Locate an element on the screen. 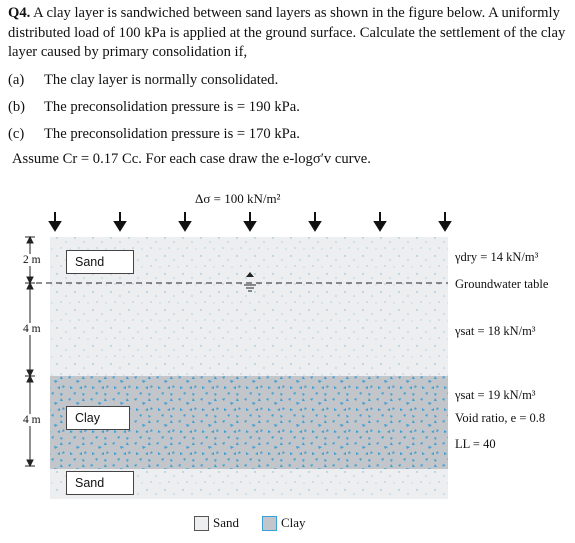 The height and width of the screenshot is (543, 575). void-ratio-label: Void ratio, e = 0.8 is located at coordinates (500, 418).